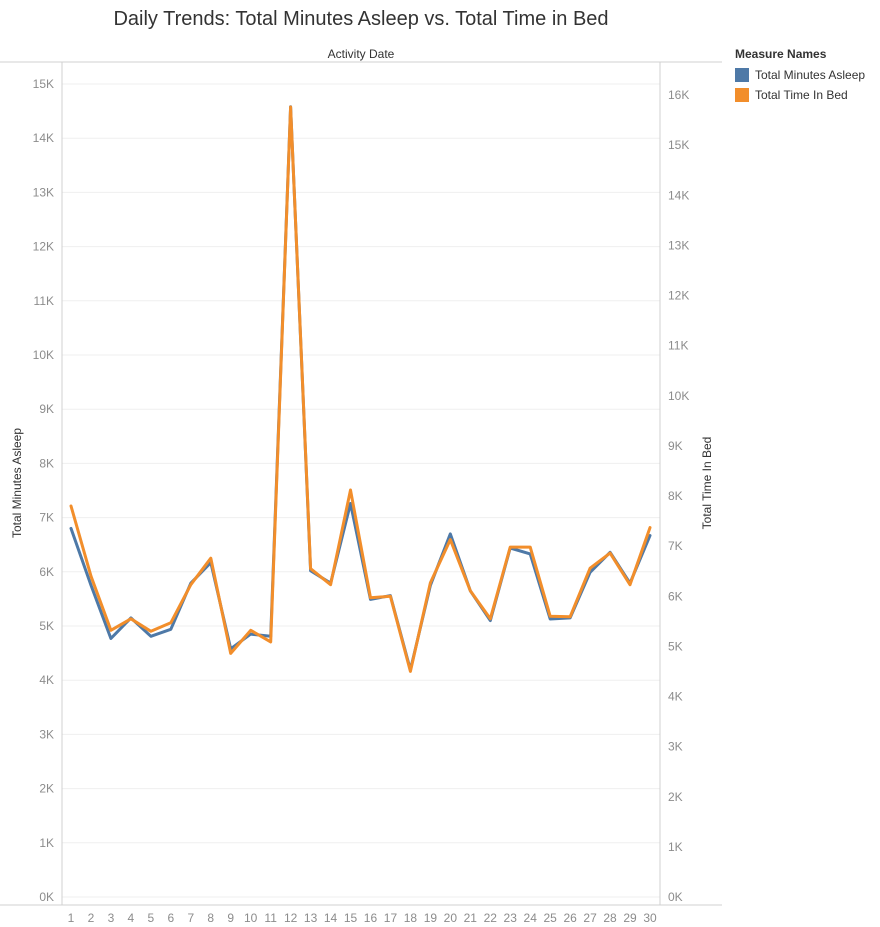 Image resolution: width=880 pixels, height=927 pixels. Describe the element at coordinates (43, 84) in the screenshot. I see `left-tick-label: 15K` at that location.